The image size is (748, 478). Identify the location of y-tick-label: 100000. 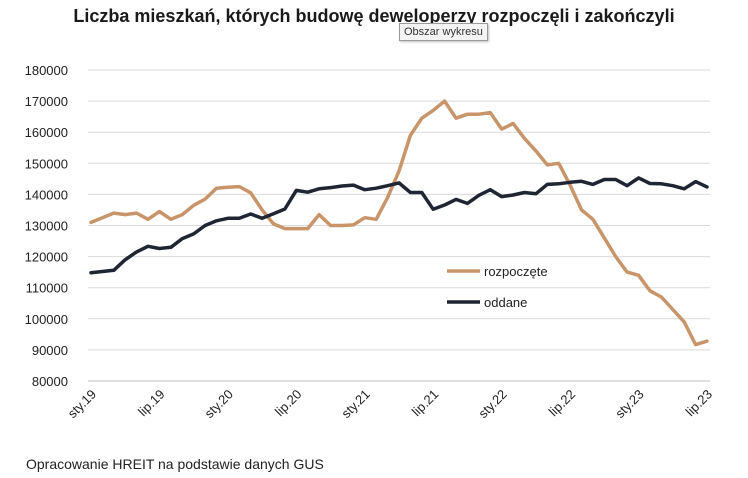
(46, 319).